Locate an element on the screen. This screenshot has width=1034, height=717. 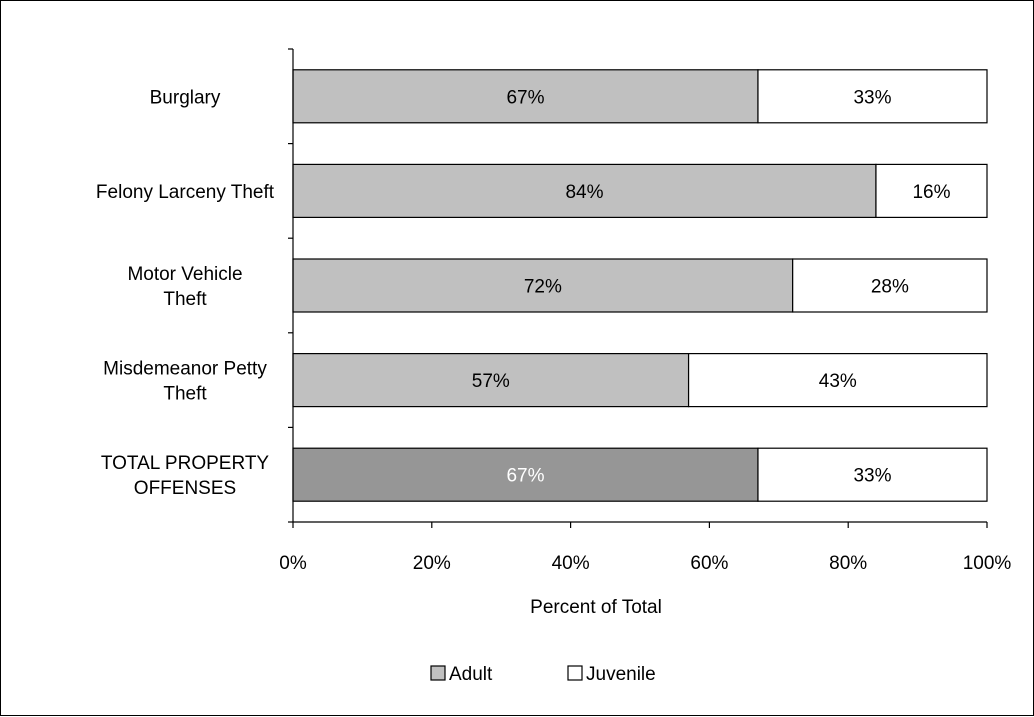
data-label-adult-2: 72% is located at coordinates (543, 287).